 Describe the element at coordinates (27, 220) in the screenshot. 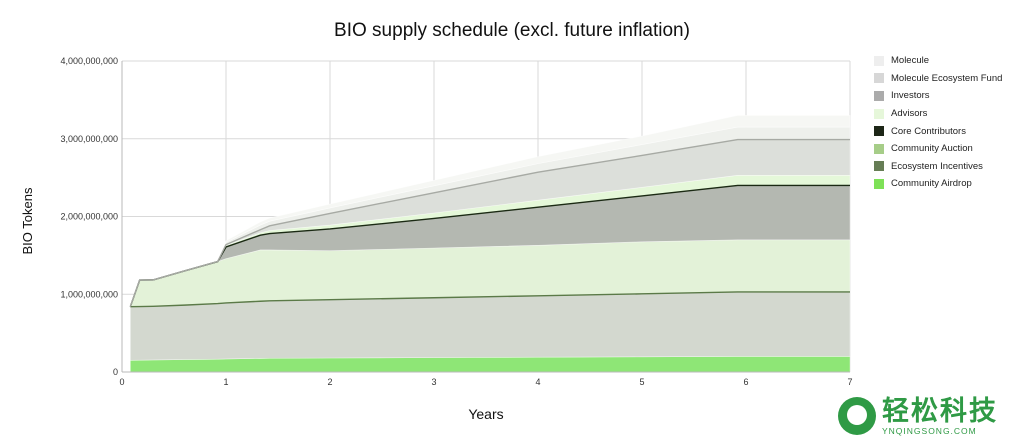

I see `y-axis-label: BIO Tokens` at that location.